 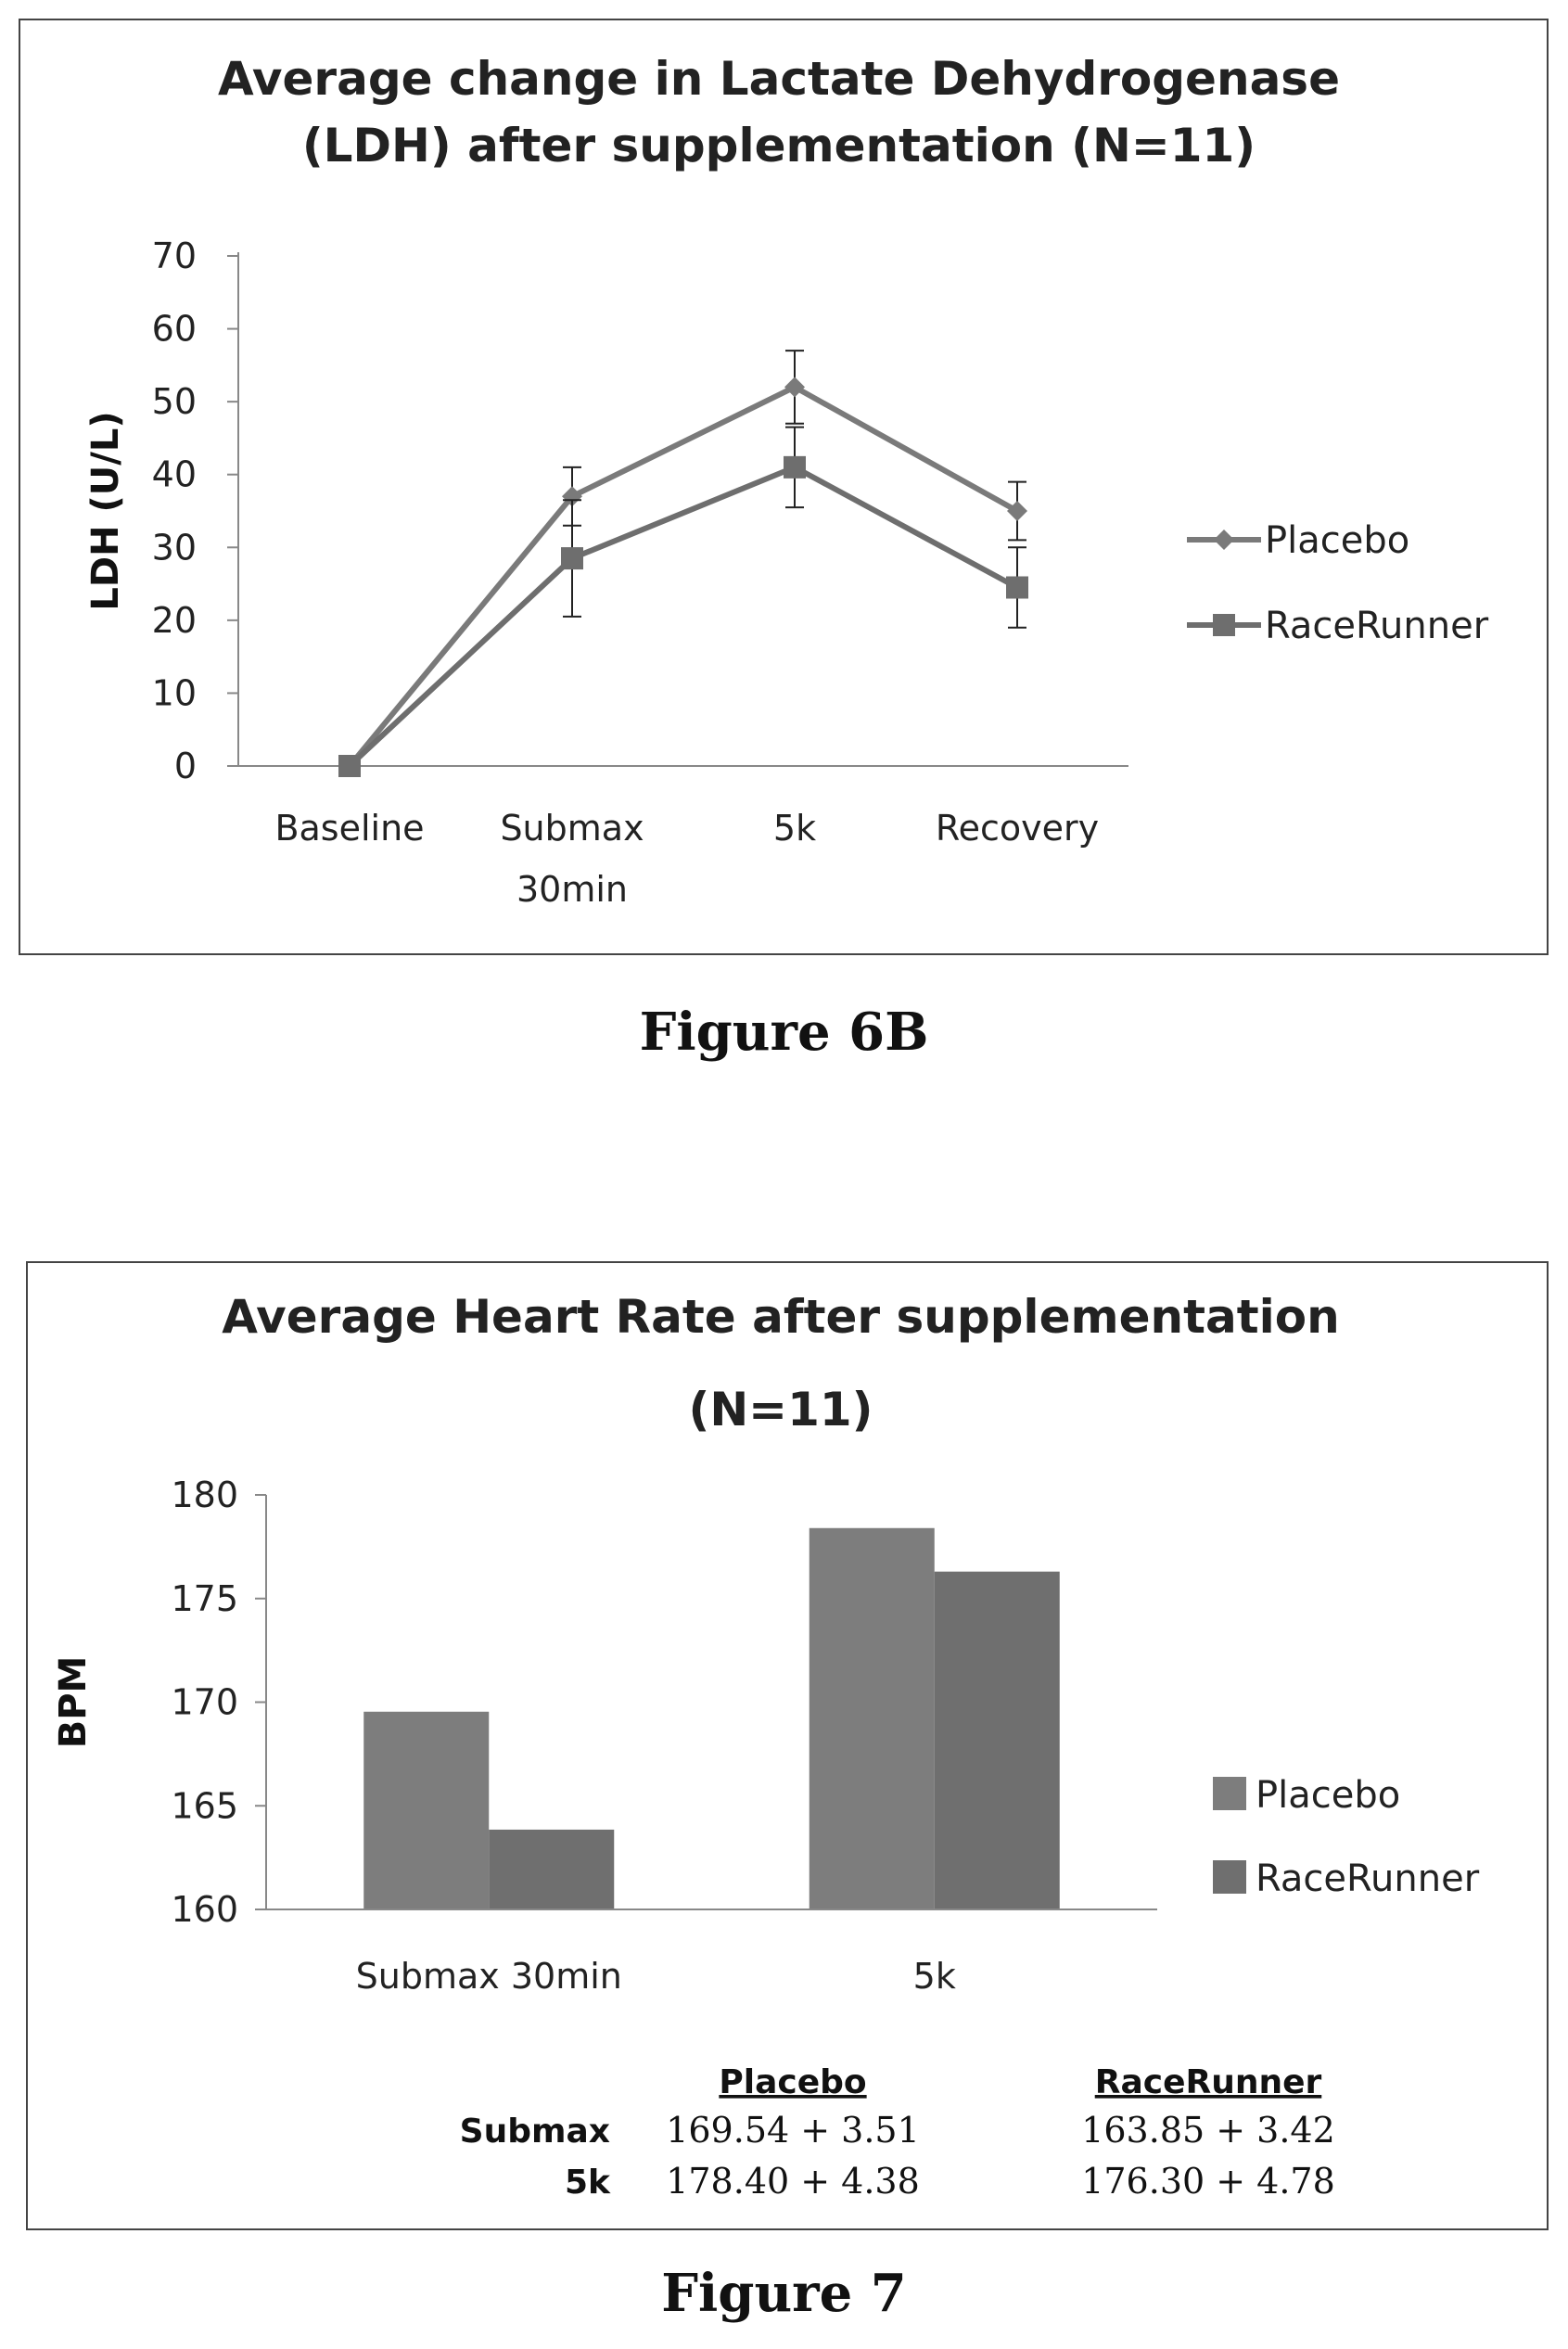 What do you see at coordinates (1017, 828) in the screenshot?
I see `x-tick-label: Recovery` at bounding box center [1017, 828].